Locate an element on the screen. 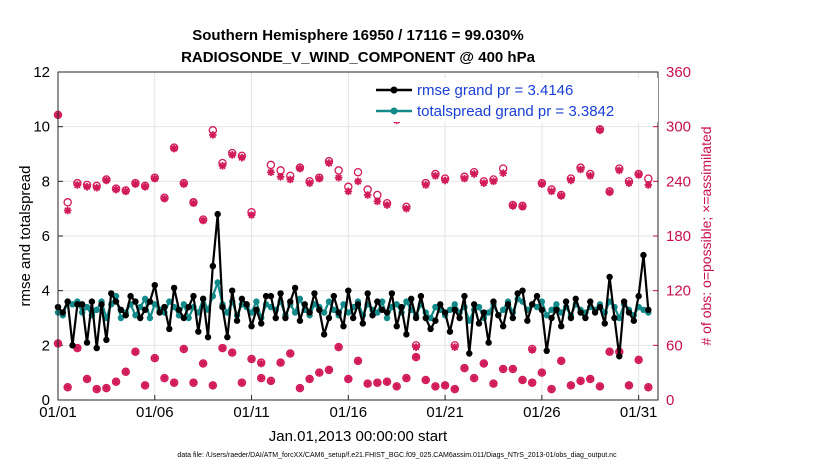 This screenshot has width=830, height=470. x-tick-label: 01/01 is located at coordinates (58, 412).